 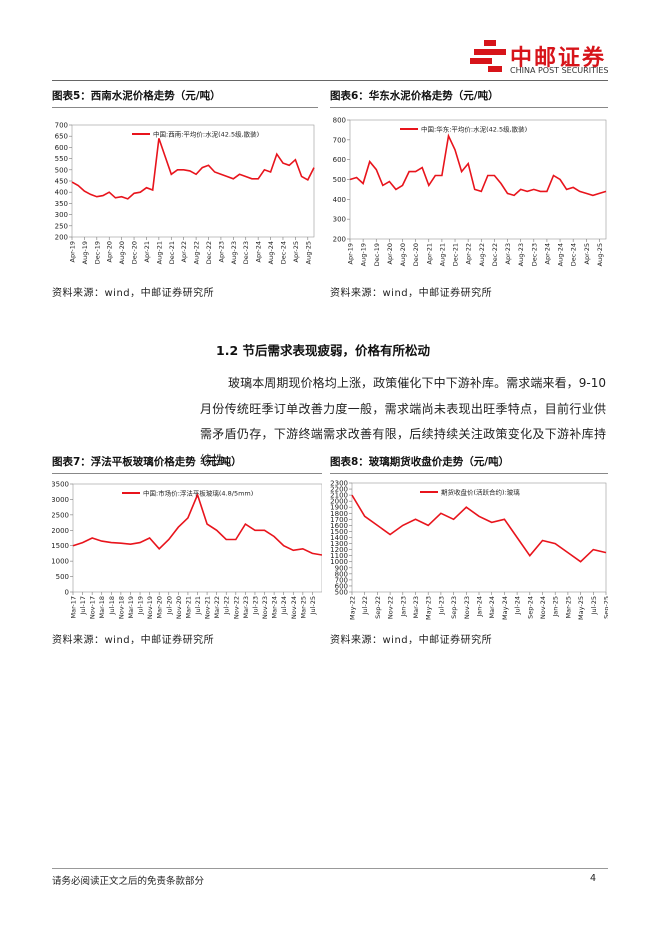 What do you see at coordinates (339, 544) in the screenshot?
I see `y-tick-label: 1300` at bounding box center [339, 544].